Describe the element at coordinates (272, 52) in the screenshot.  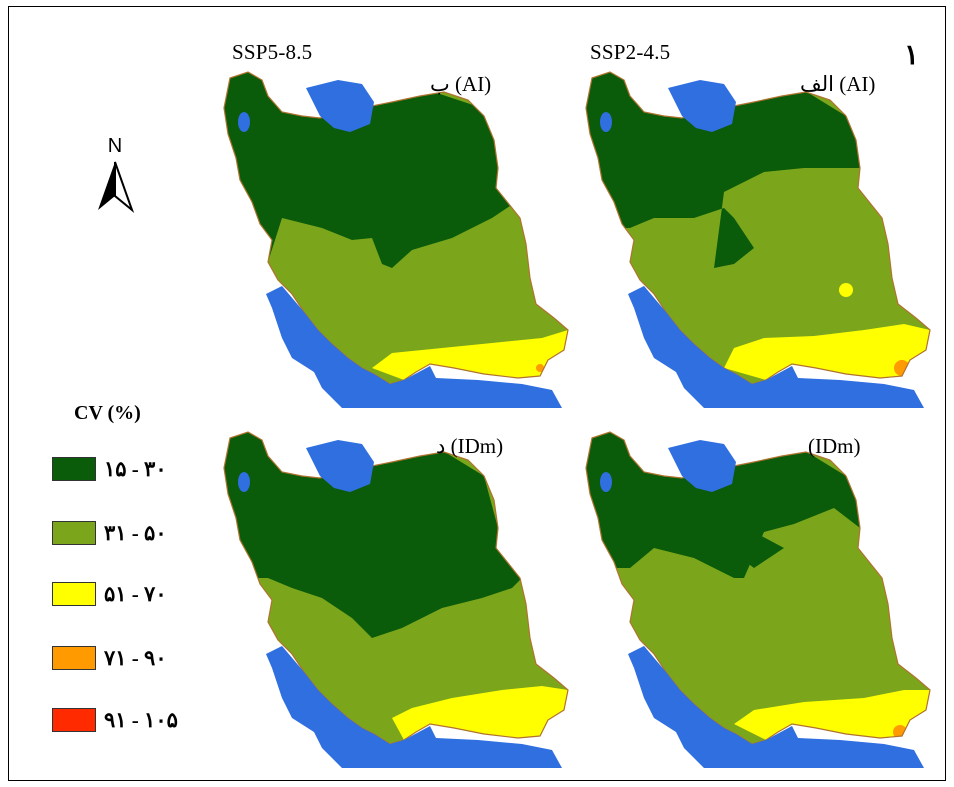
I see `scenario-label-ssp585: SSP5-8.5` at that location.